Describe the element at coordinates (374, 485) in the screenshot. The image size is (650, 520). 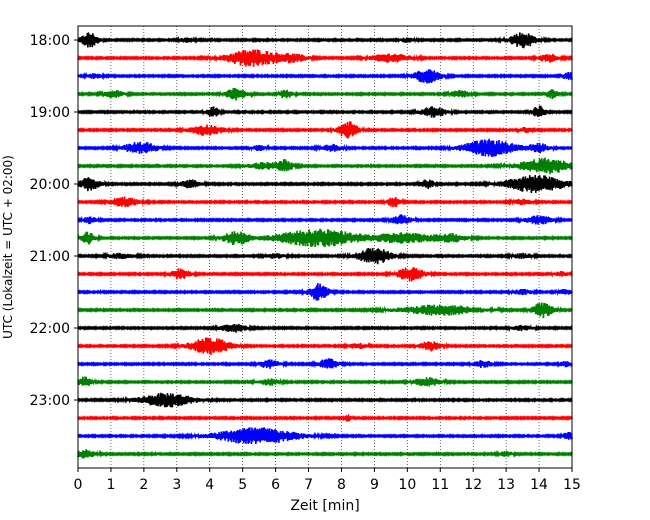
I see `x-tick-label: 9` at that location.